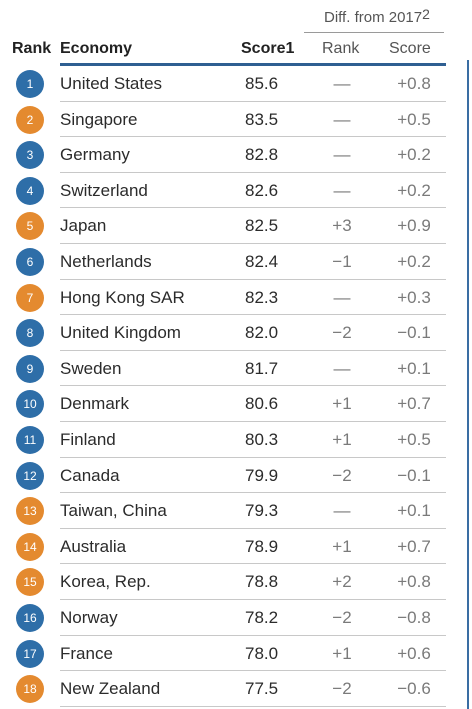 Image resolution: width=472 pixels, height=709 pixels. Describe the element at coordinates (342, 582) in the screenshot. I see `rank-change-cell: +2` at that location.